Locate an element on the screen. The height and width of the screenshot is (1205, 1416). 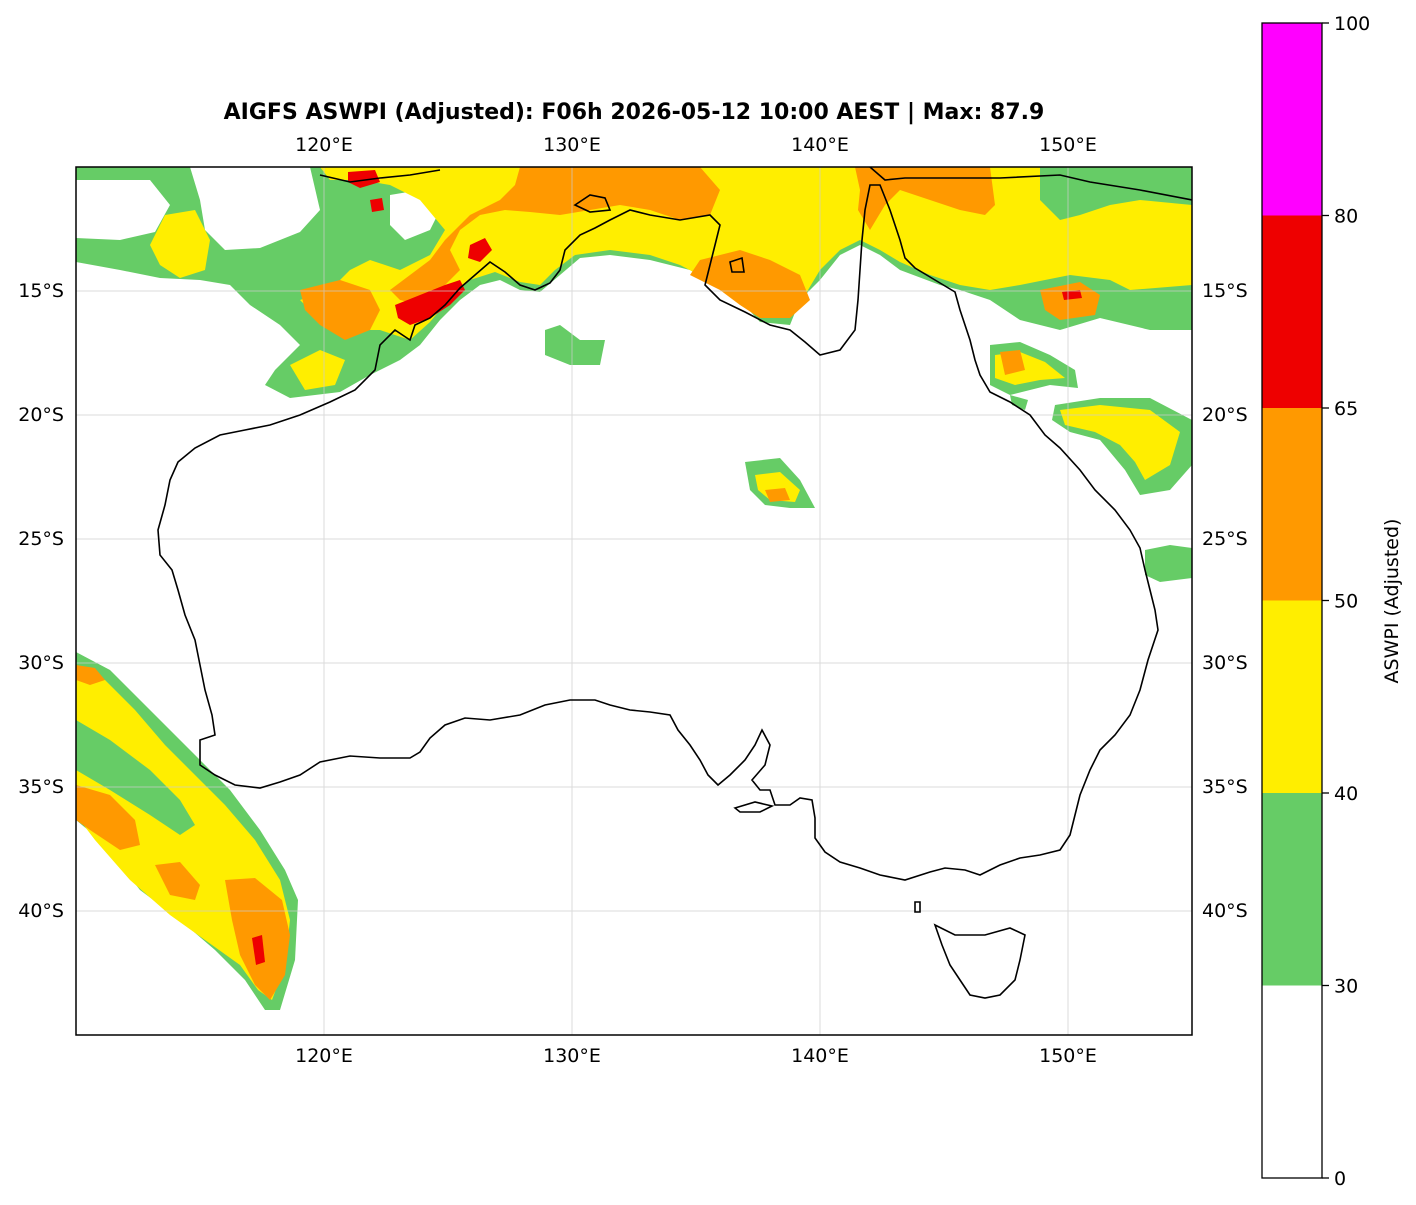
colorbar-label: ASWPI (Adjusted) is located at coordinates (1392, 601).